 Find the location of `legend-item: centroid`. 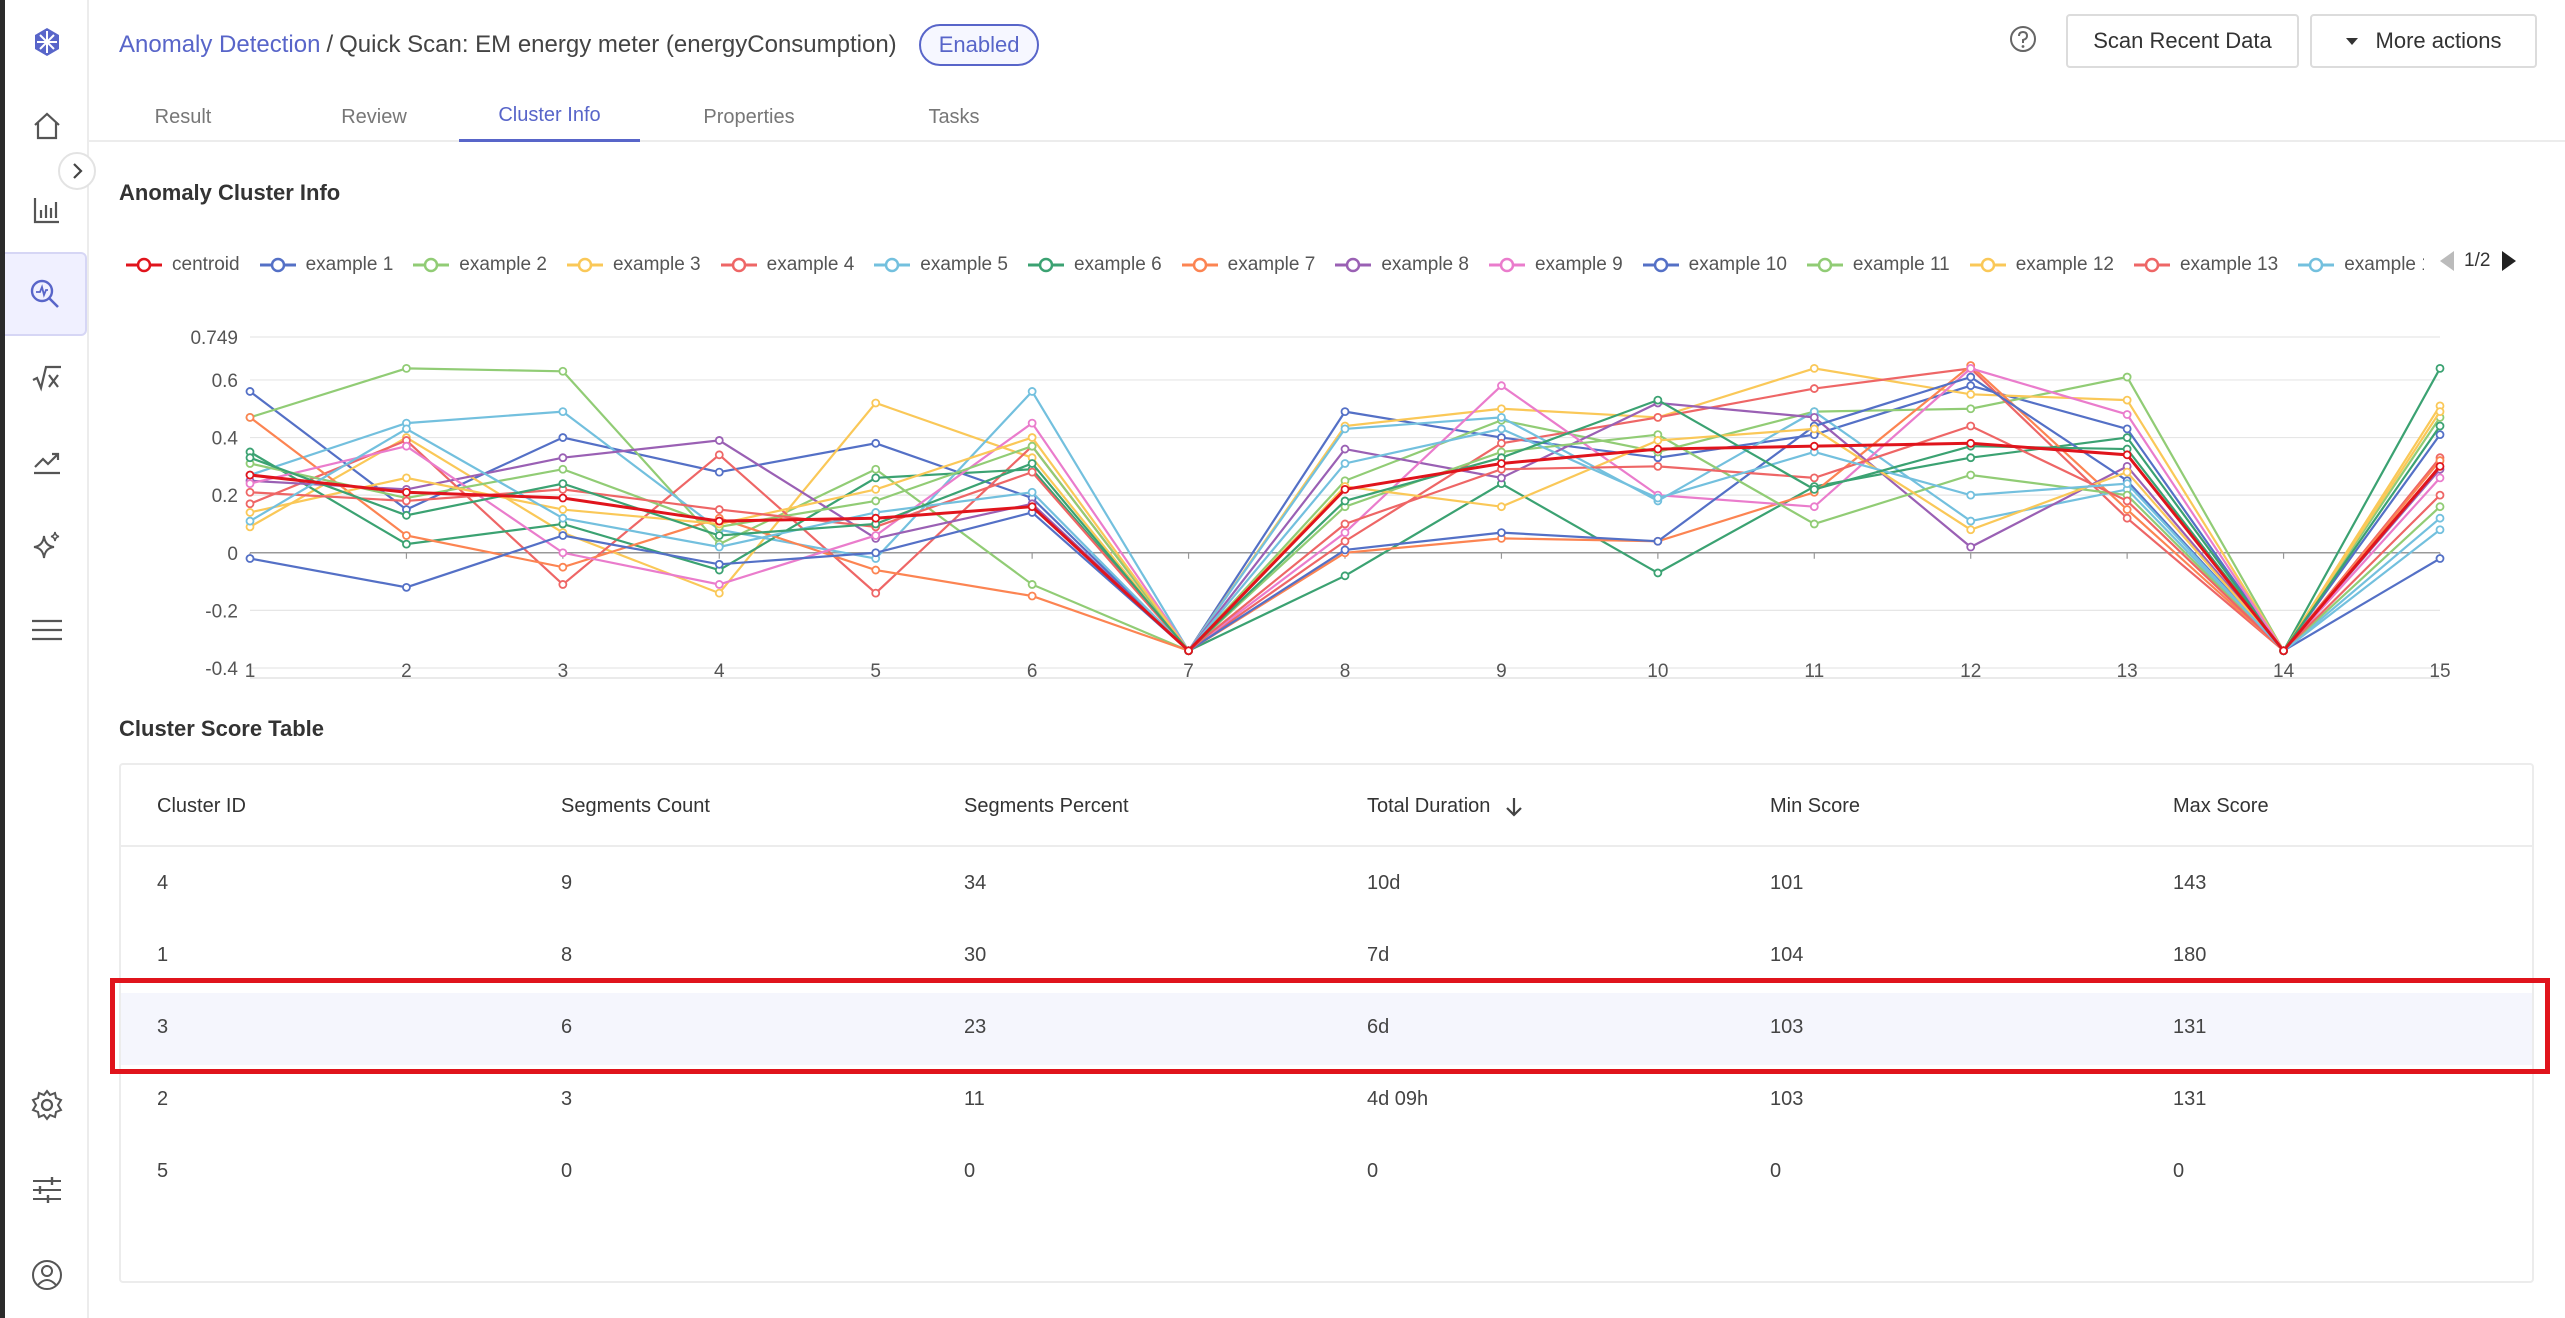

legend-item: centroid is located at coordinates (182, 265).